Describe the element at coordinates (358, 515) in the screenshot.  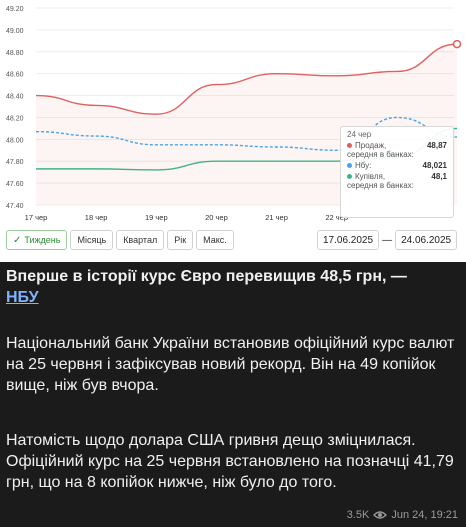
I see `views-count: 3.5K` at that location.